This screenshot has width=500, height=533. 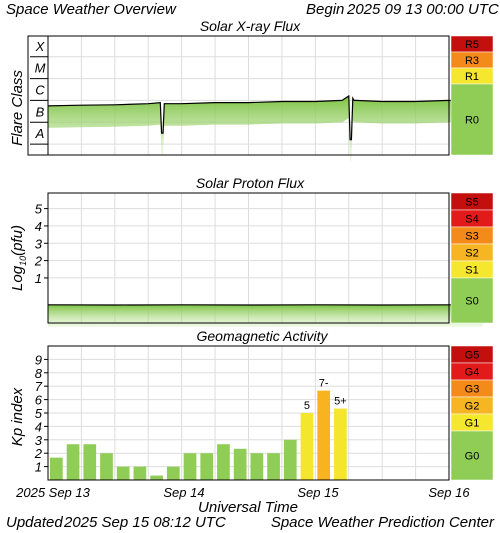 What do you see at coordinates (183, 492) in the screenshot?
I see `x-tick-label-sep14: Sep 14` at bounding box center [183, 492].